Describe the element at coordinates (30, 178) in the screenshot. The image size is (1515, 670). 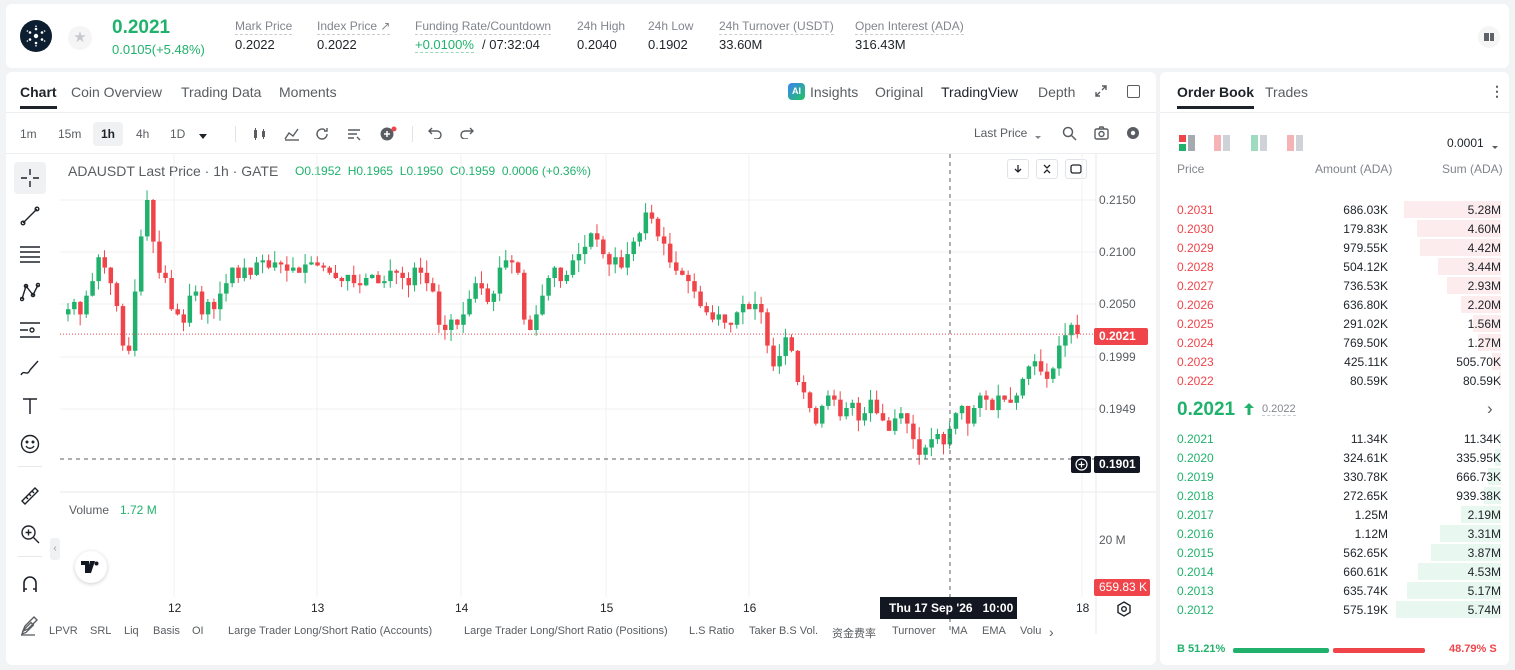
I see `crosshair-tool-icon` at that location.